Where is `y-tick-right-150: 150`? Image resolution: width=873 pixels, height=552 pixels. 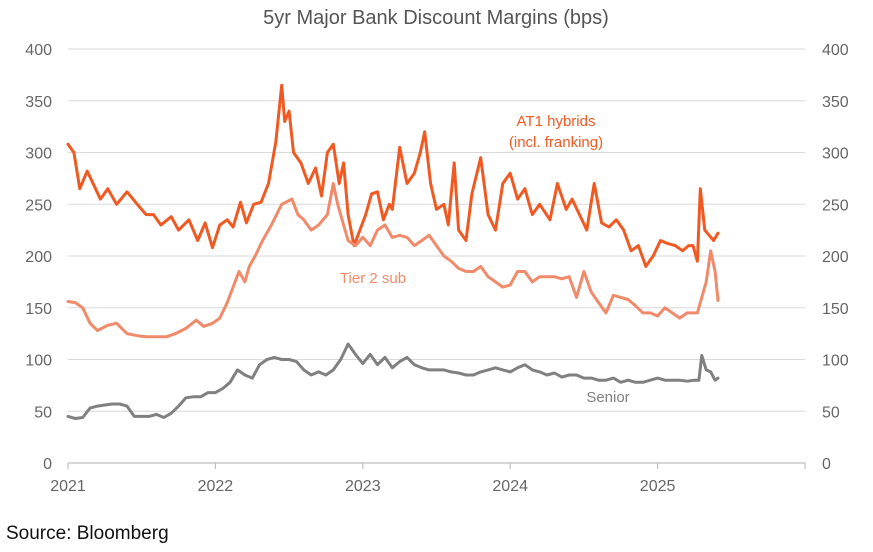 y-tick-right-150: 150 is located at coordinates (835, 309).